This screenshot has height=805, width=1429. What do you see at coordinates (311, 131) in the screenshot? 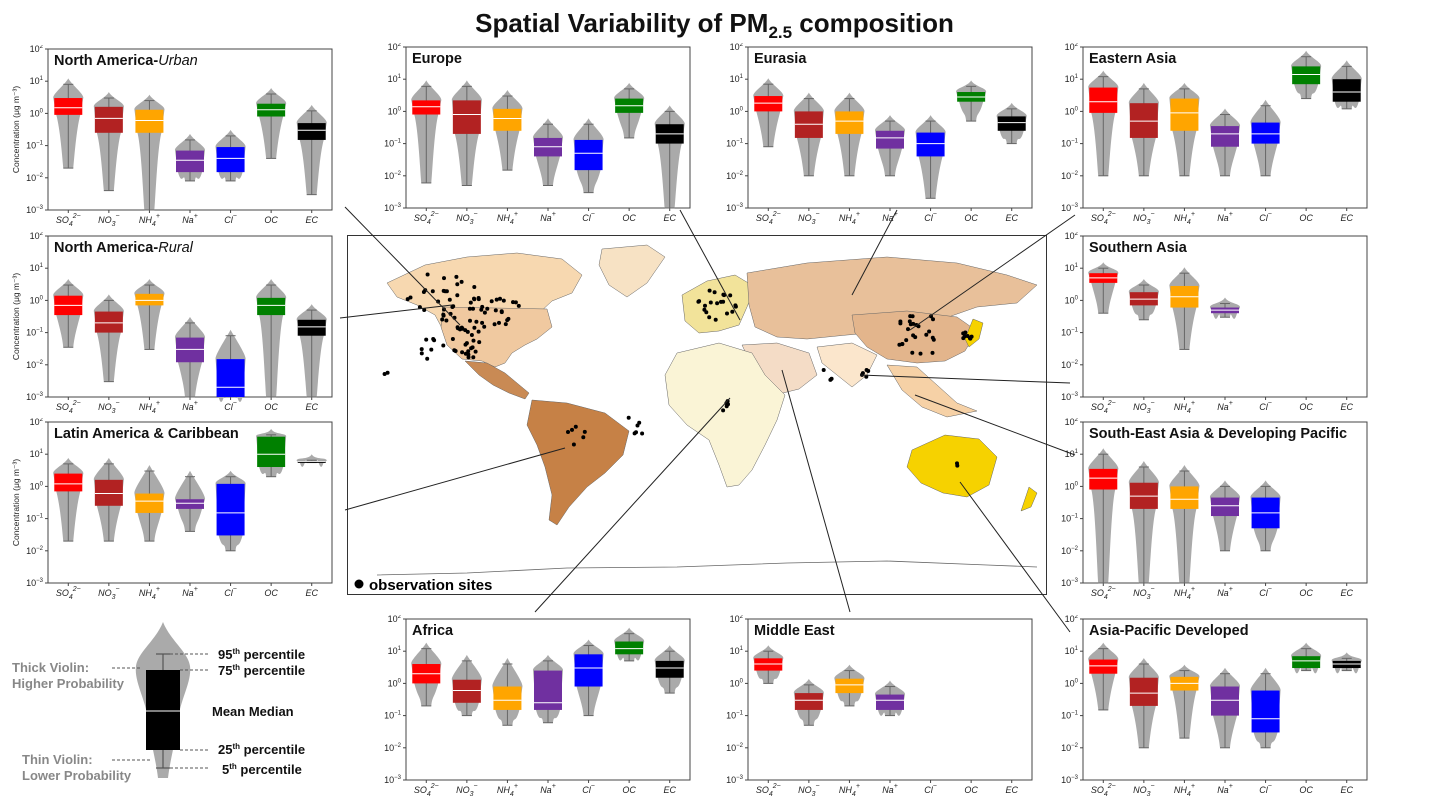
I see `box-ec` at bounding box center [311, 131].